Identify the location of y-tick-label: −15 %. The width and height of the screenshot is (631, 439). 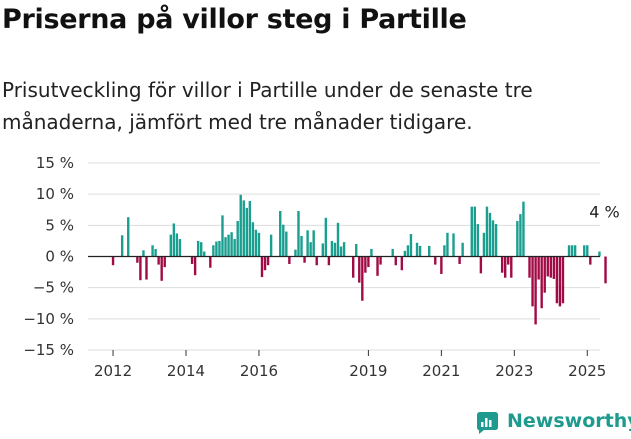
(48, 350).